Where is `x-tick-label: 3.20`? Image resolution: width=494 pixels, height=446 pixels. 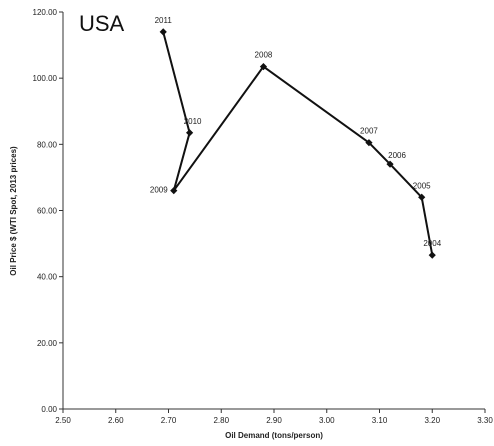
x-tick-label: 3.20 is located at coordinates (432, 420).